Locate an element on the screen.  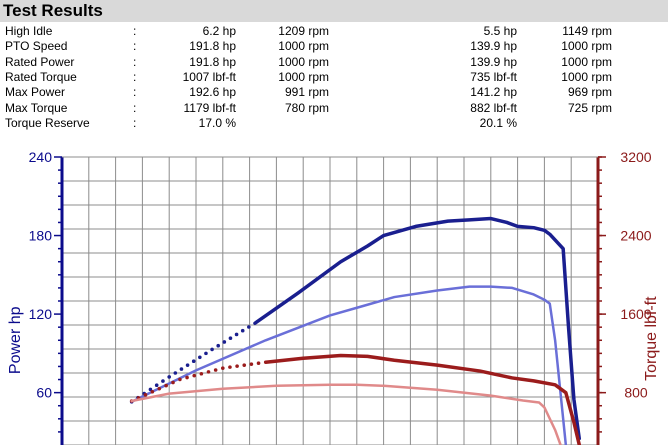
result-label: Torque Reserve is located at coordinates (47, 122).